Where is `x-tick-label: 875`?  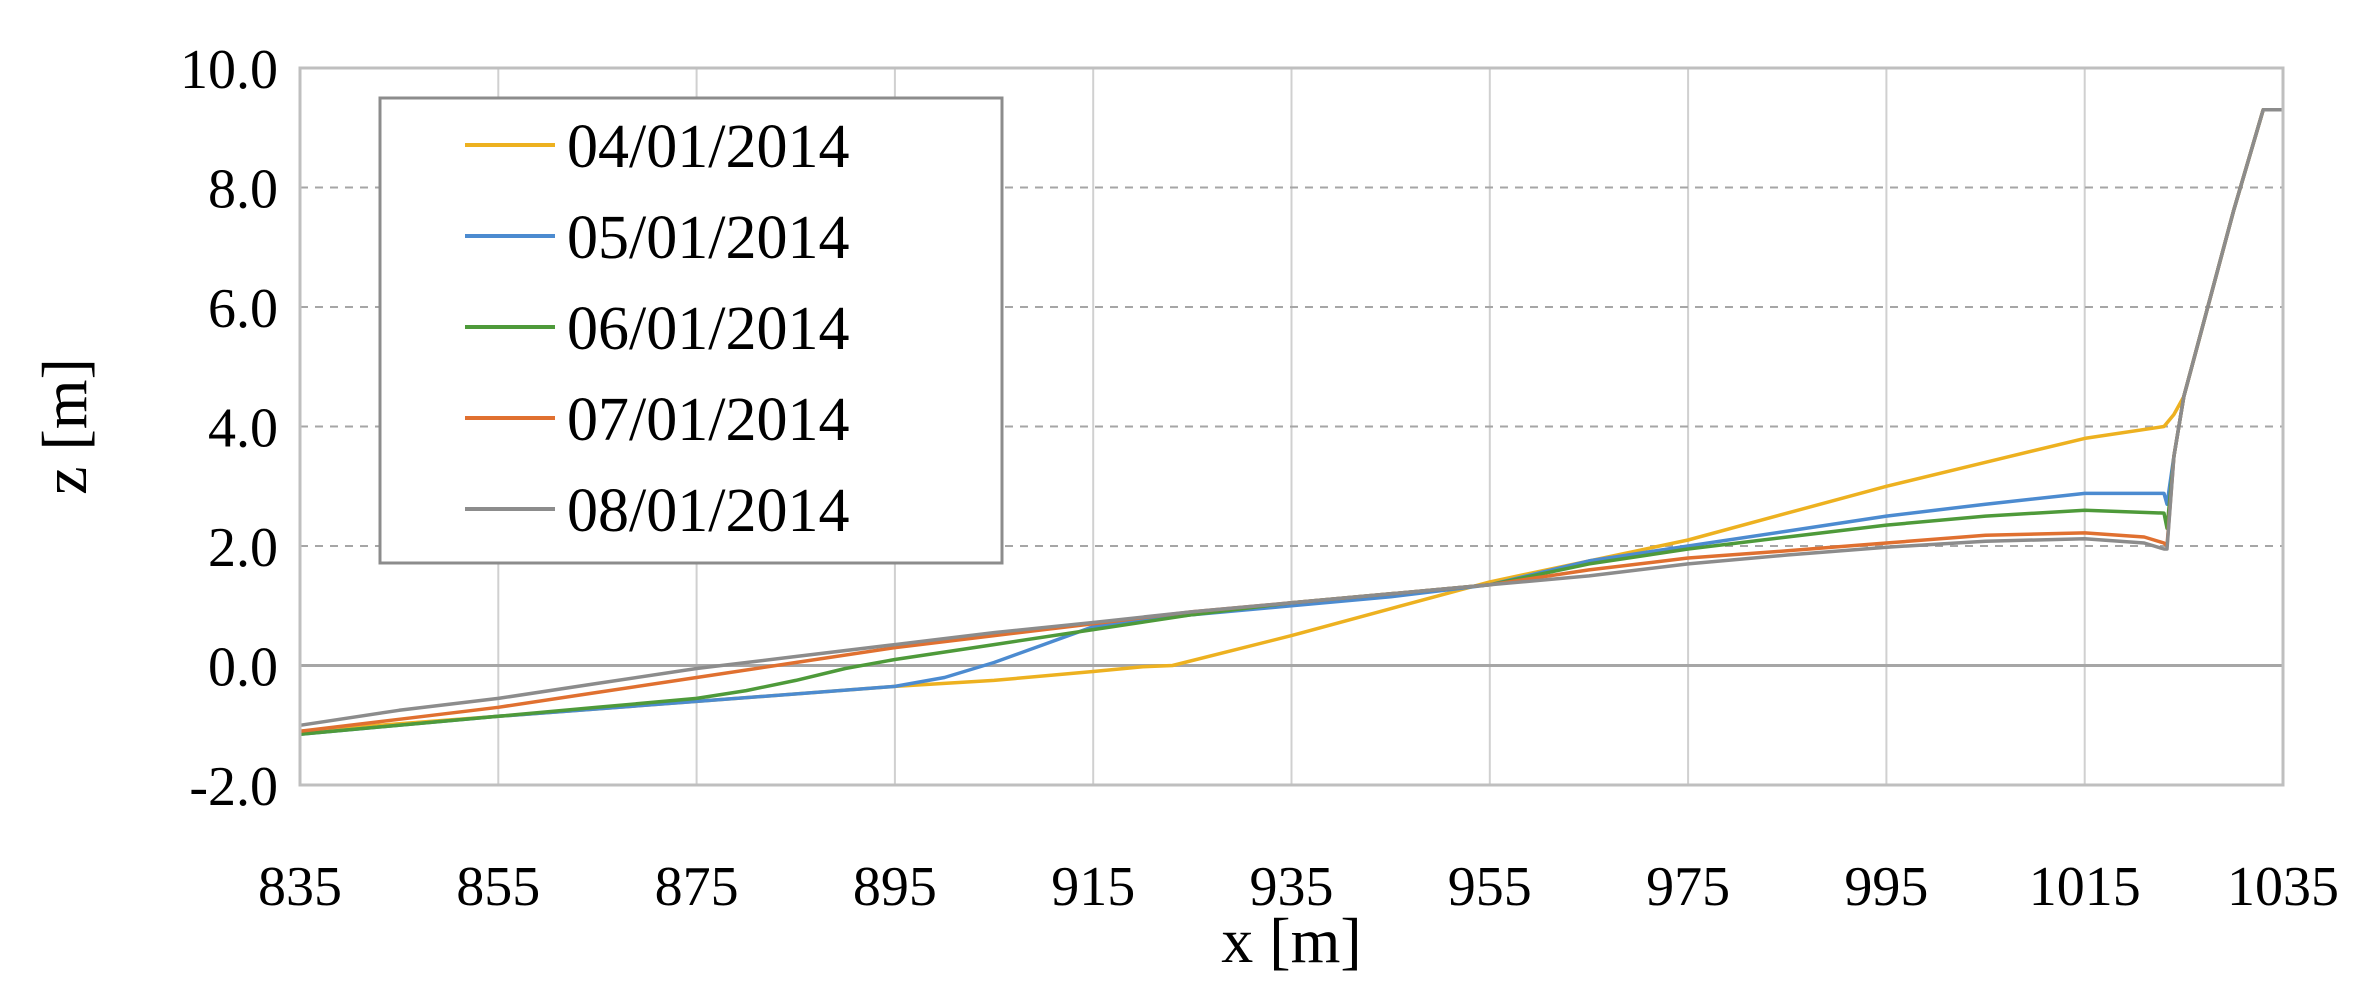 x-tick-label: 875 is located at coordinates (697, 887).